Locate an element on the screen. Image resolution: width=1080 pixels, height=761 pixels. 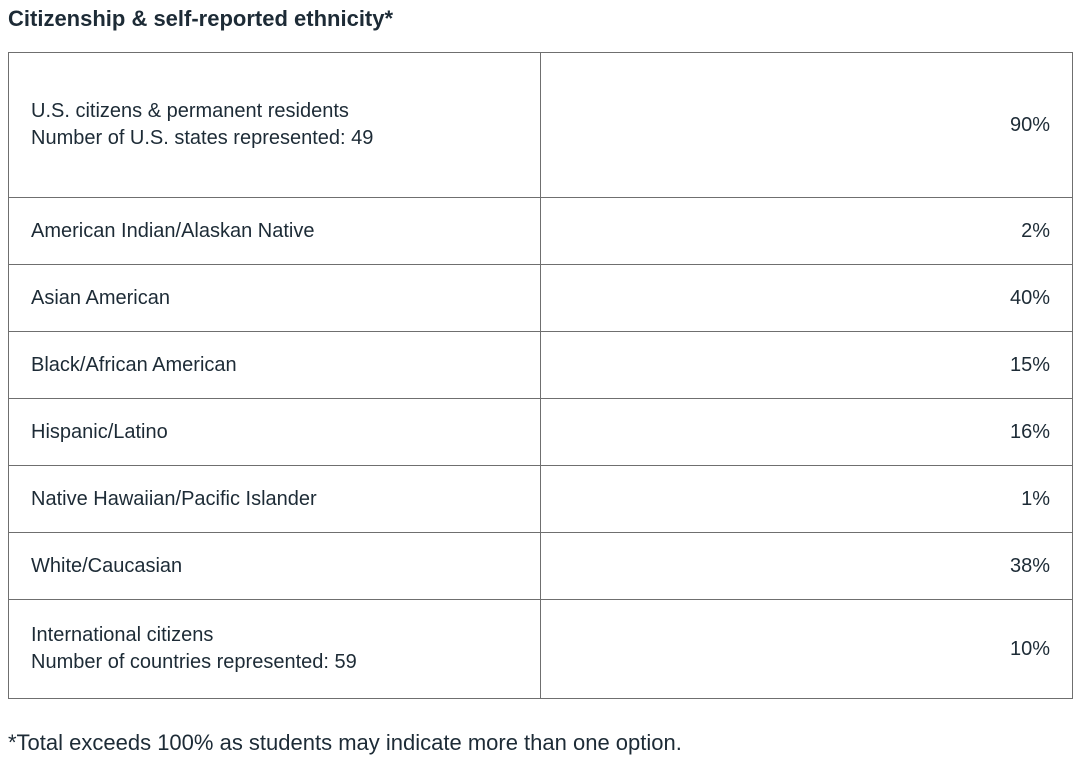
row-value: 10% is located at coordinates (806, 649).